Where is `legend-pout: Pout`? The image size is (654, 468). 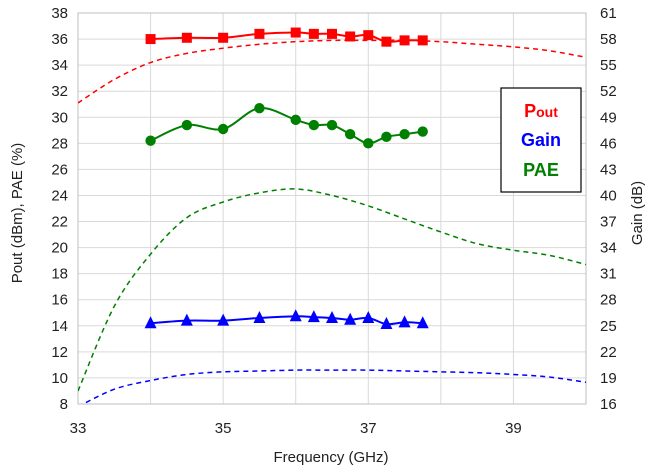 legend-pout: Pout is located at coordinates (541, 111).